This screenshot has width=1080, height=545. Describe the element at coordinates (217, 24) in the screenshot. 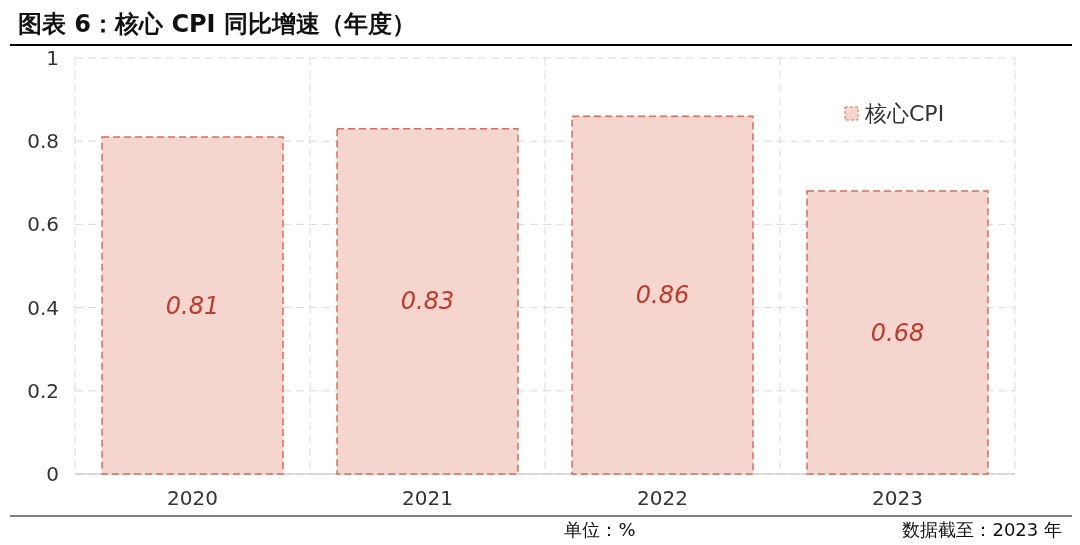

I see `chart-title: 图表 6：核心 CPI 同比增速（年度）` at that location.